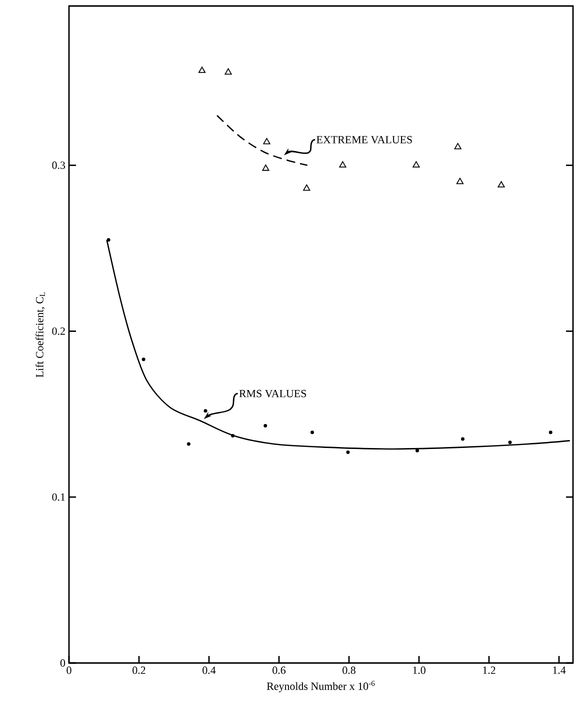  What do you see at coordinates (364, 140) in the screenshot?
I see `annotation: EXTREME VALUES` at bounding box center [364, 140].